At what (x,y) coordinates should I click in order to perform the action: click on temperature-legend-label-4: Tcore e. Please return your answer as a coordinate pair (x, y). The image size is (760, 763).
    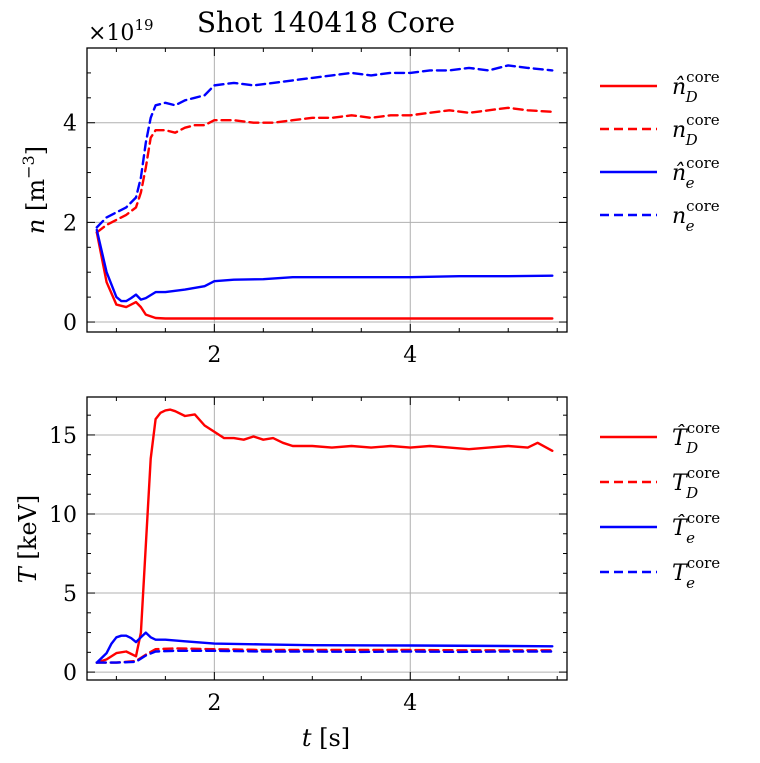
    Looking at the image, I should click on (696, 573).